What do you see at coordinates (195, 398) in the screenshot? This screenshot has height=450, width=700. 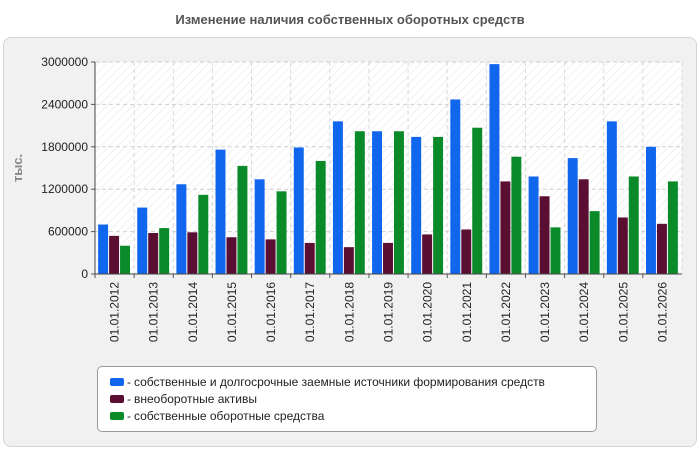 I see `legend-label: внеоборотные активы` at bounding box center [195, 398].